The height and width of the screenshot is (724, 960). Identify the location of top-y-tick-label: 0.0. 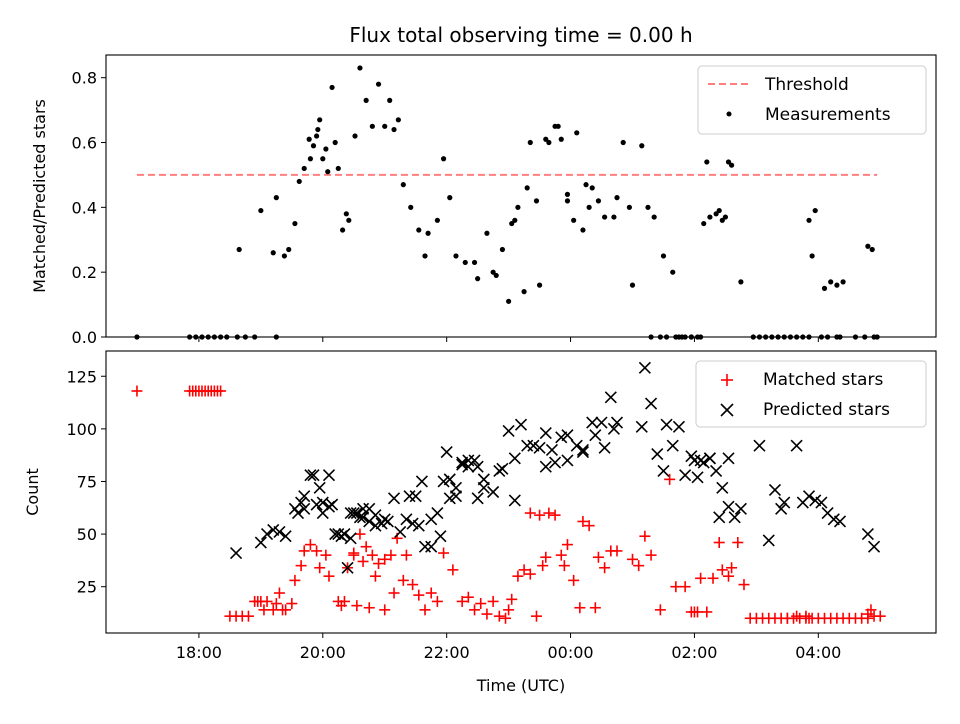
(84, 337).